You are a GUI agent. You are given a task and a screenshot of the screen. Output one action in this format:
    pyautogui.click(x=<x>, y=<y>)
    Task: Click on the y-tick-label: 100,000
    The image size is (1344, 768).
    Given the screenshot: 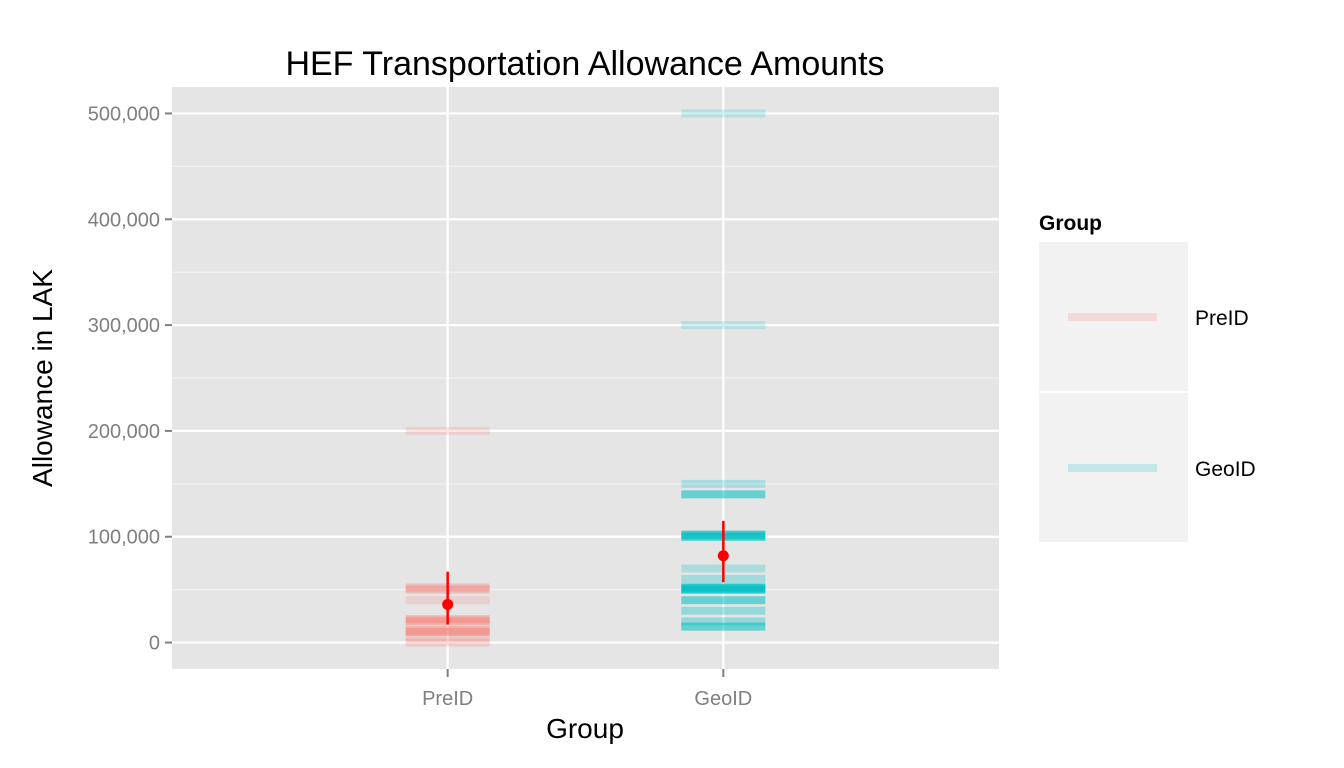 What is the action you would take?
    pyautogui.click(x=124, y=538)
    